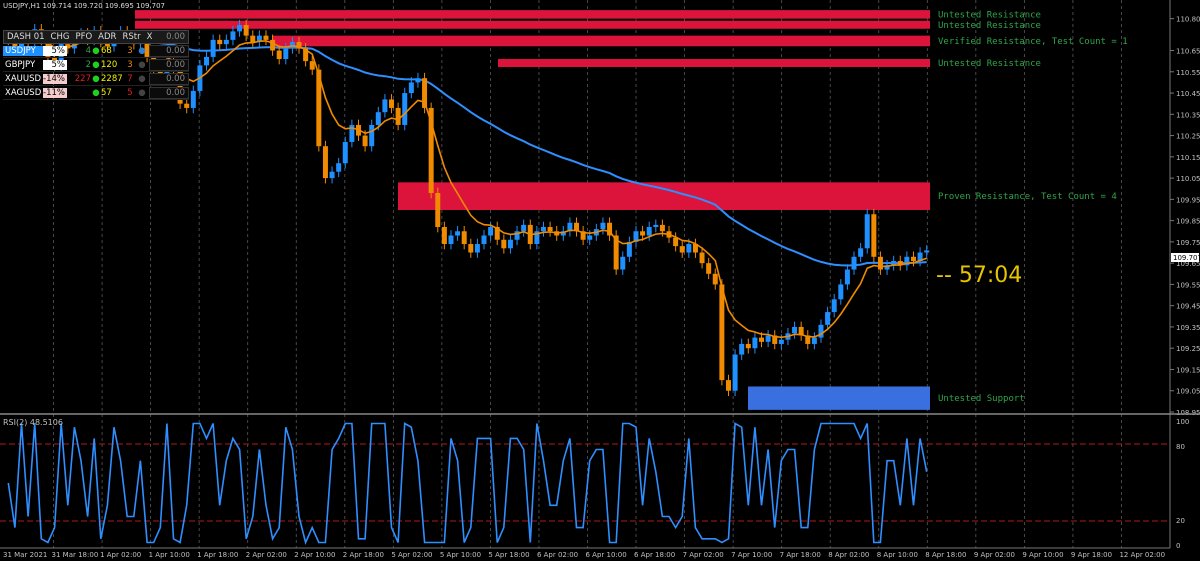 The image size is (1200, 561). I want to click on symbol-label: USDJPY, so click(23, 50).